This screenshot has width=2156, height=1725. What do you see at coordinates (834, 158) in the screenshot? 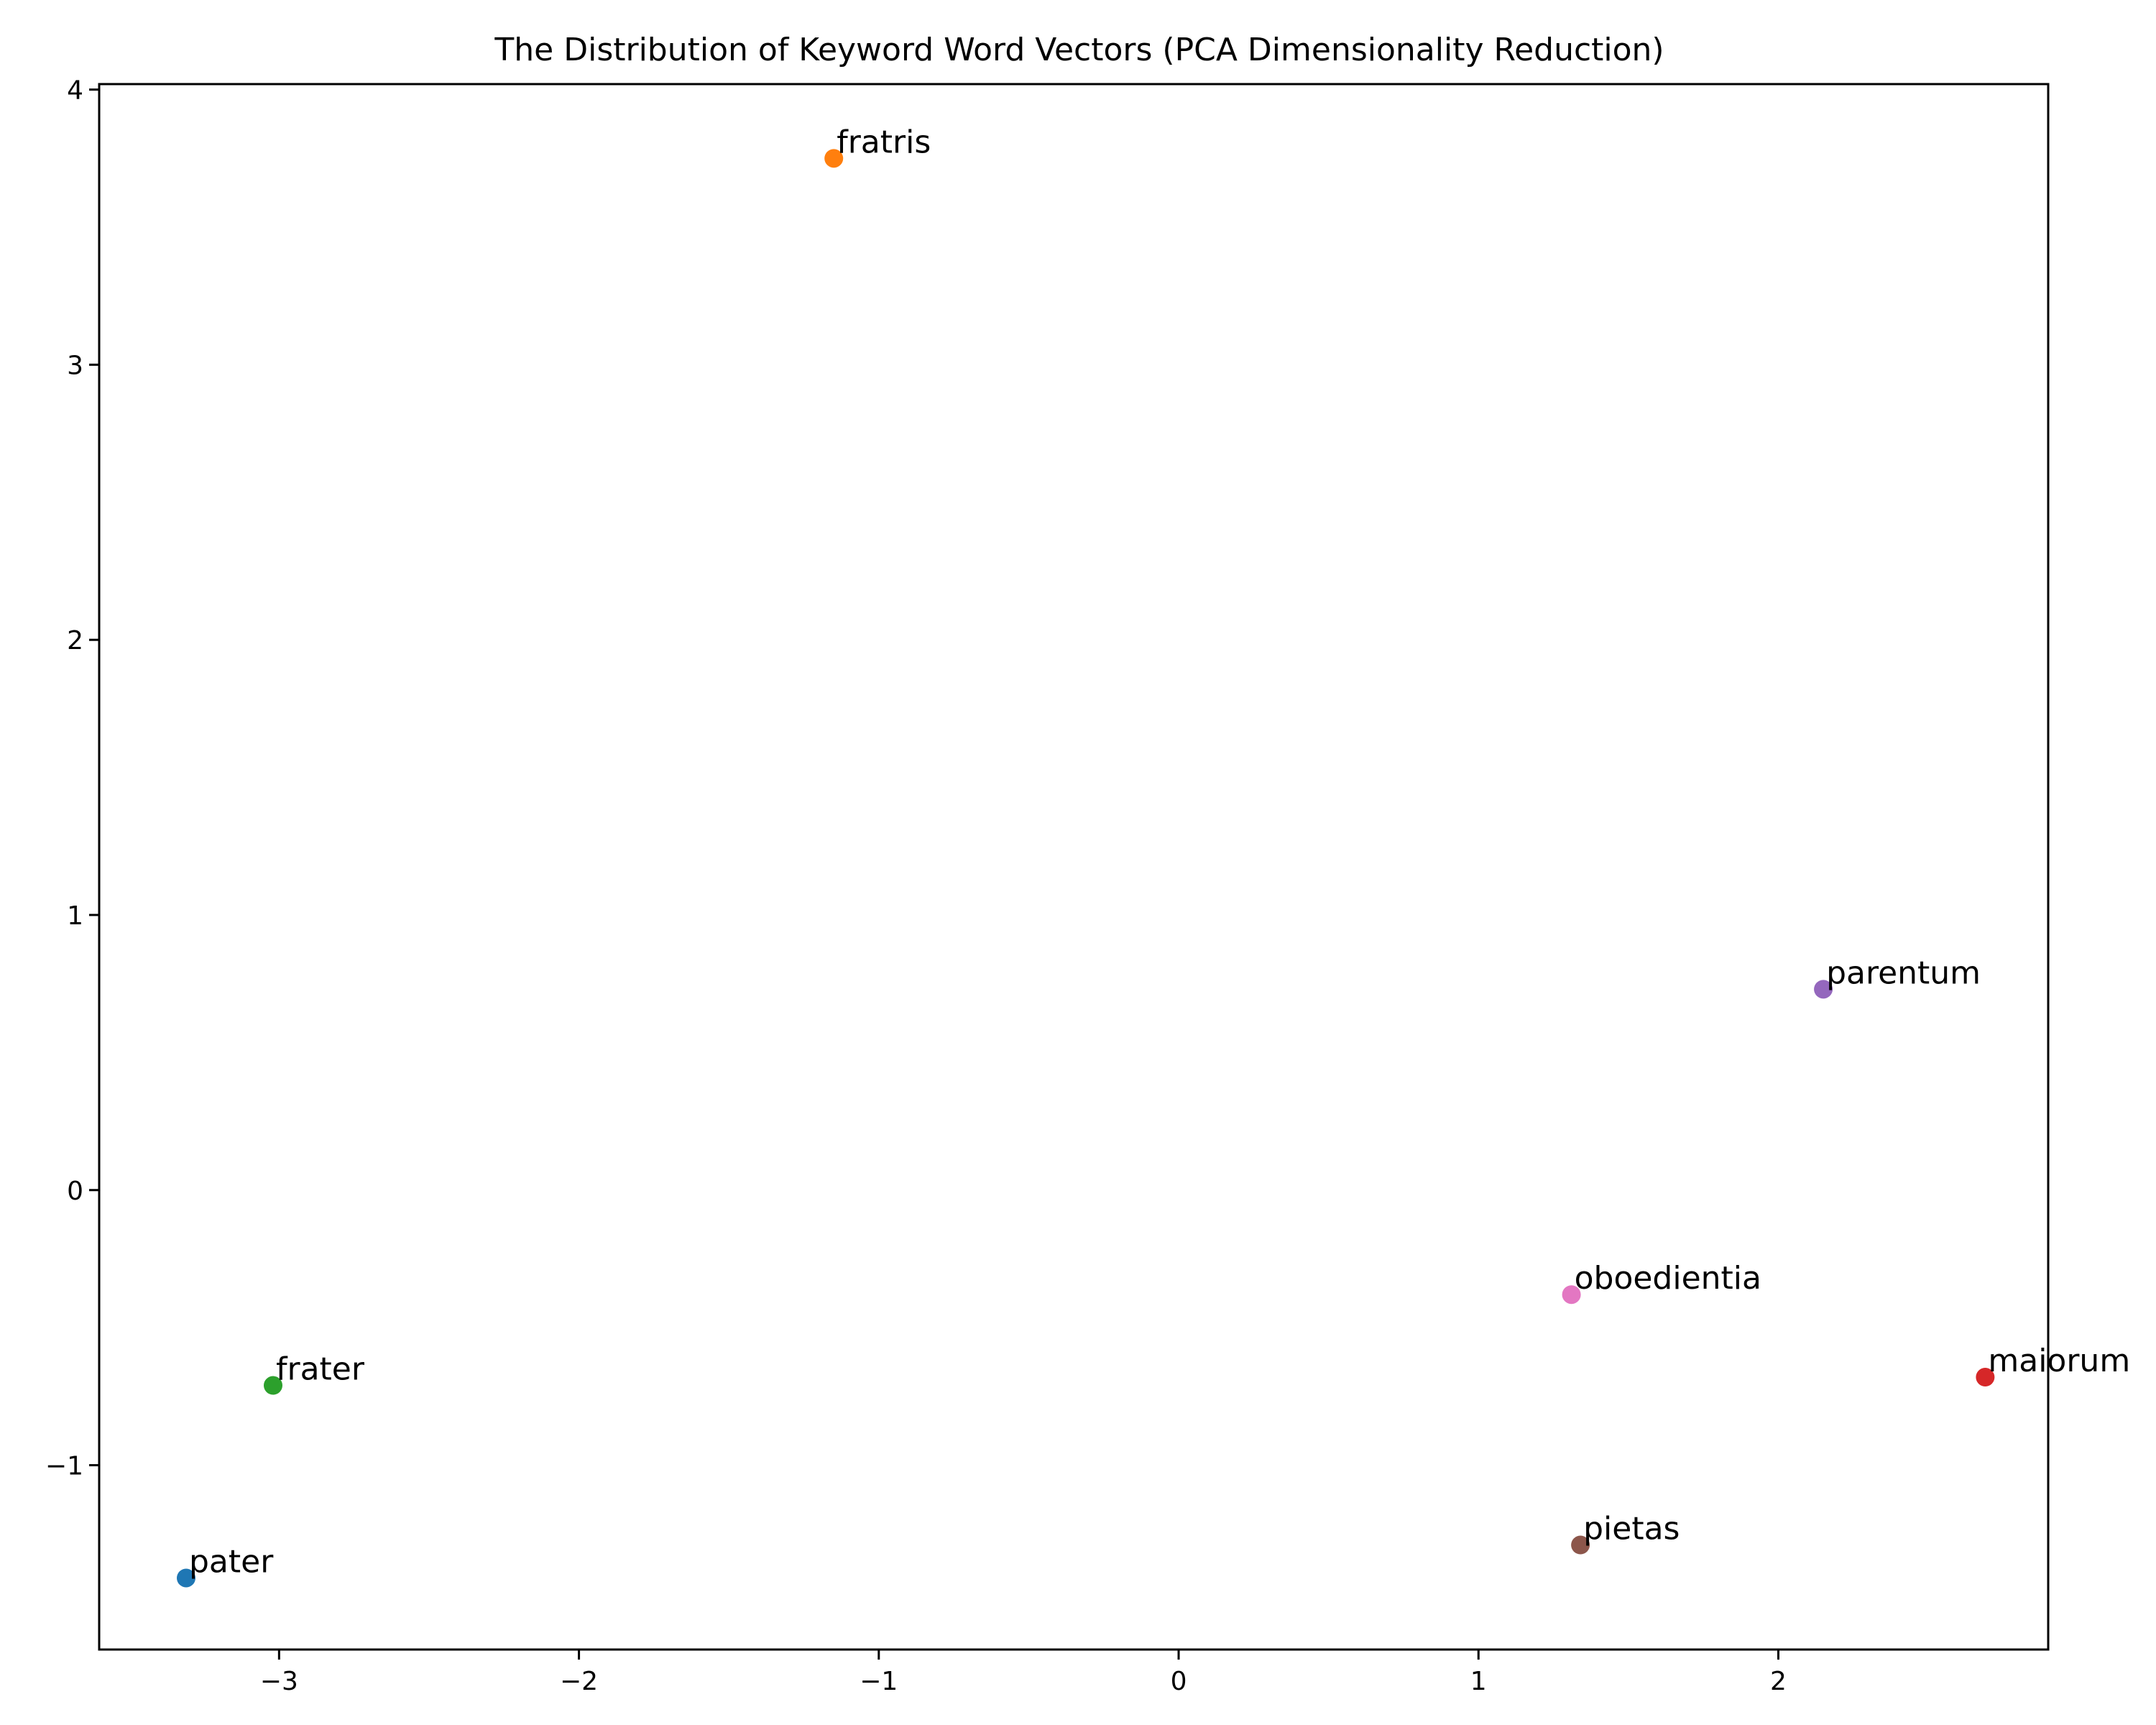
I see `scatter-point-fratris` at bounding box center [834, 158].